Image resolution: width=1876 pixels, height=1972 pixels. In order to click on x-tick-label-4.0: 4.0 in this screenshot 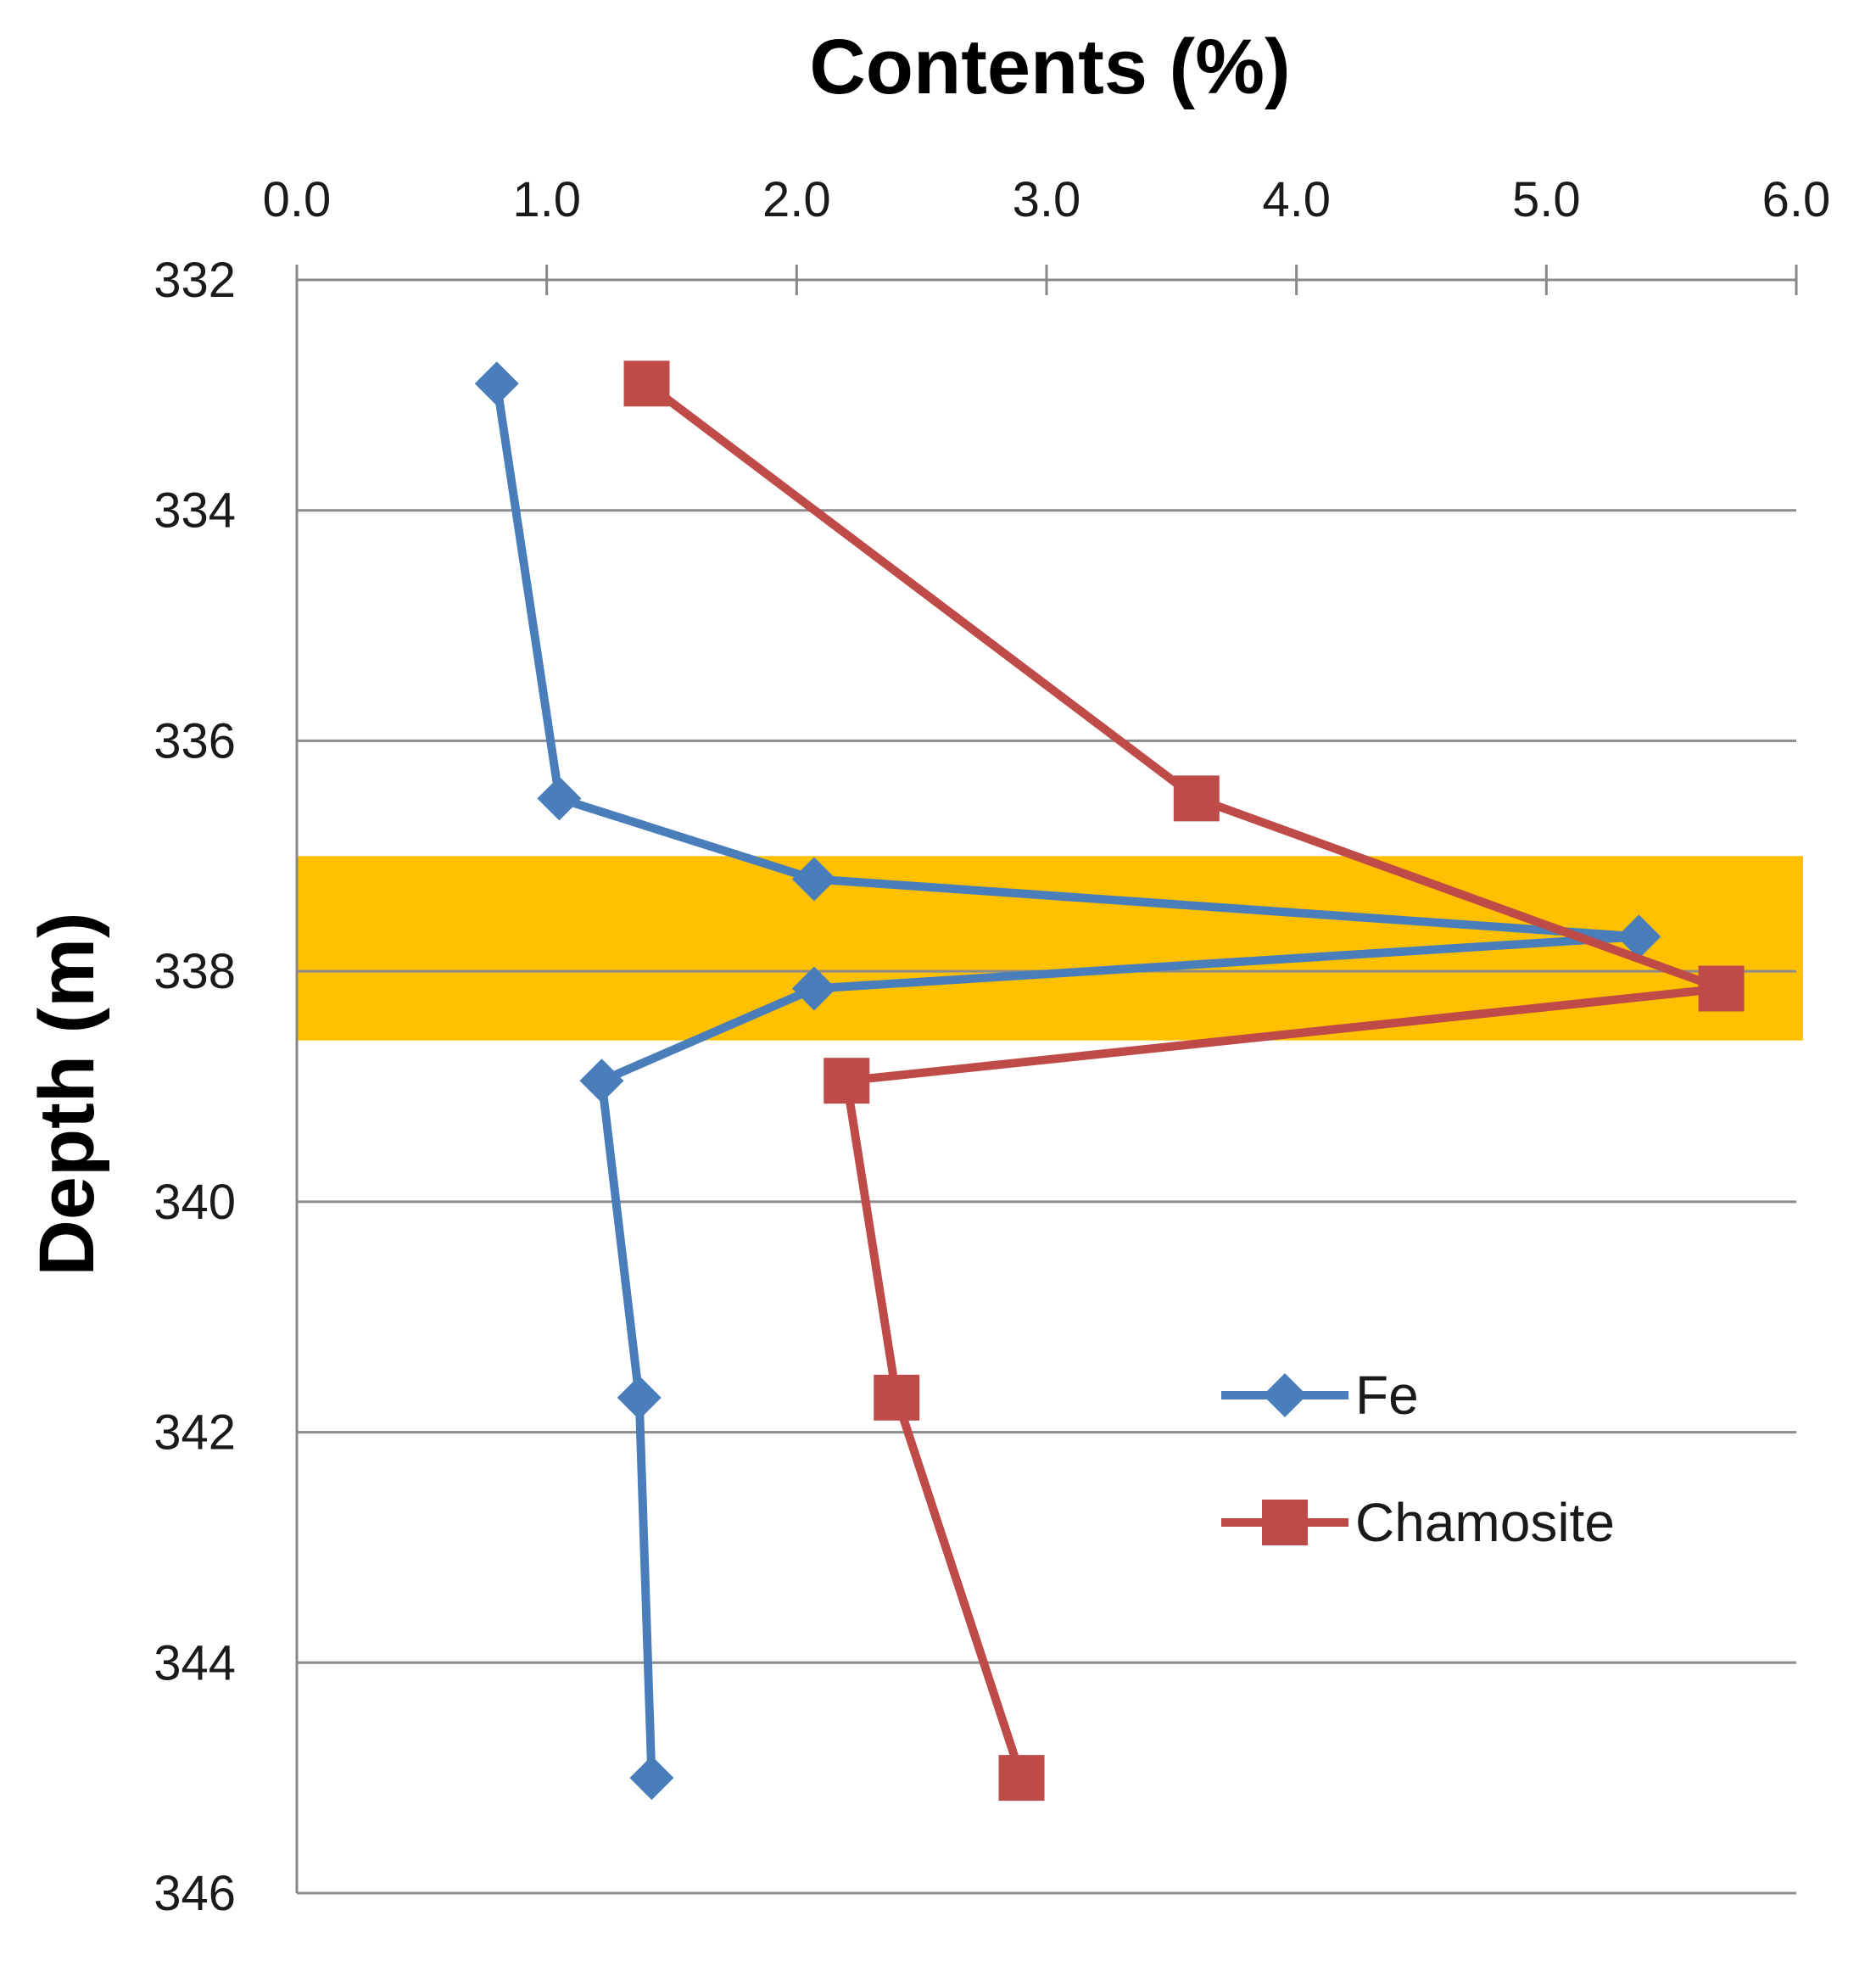, I will do `click(1296, 199)`.